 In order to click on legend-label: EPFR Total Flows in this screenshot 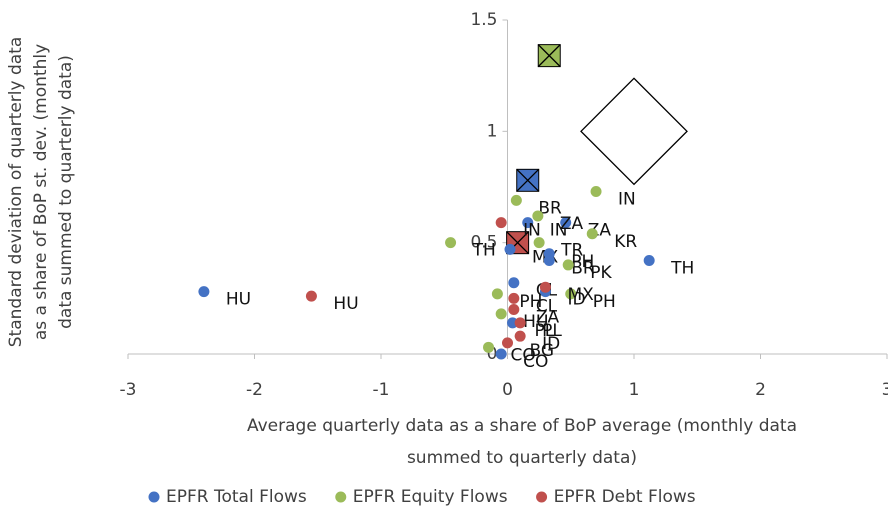, I will do `click(236, 497)`.